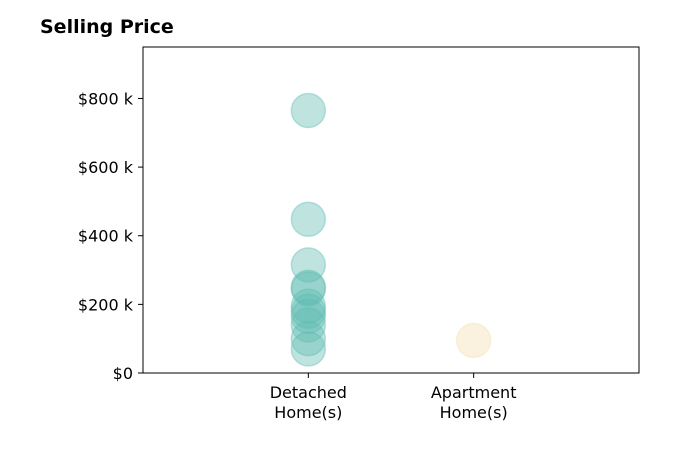 This screenshot has height=462, width=679. Describe the element at coordinates (106, 98) in the screenshot. I see `y-tick-label: $800 k` at that location.